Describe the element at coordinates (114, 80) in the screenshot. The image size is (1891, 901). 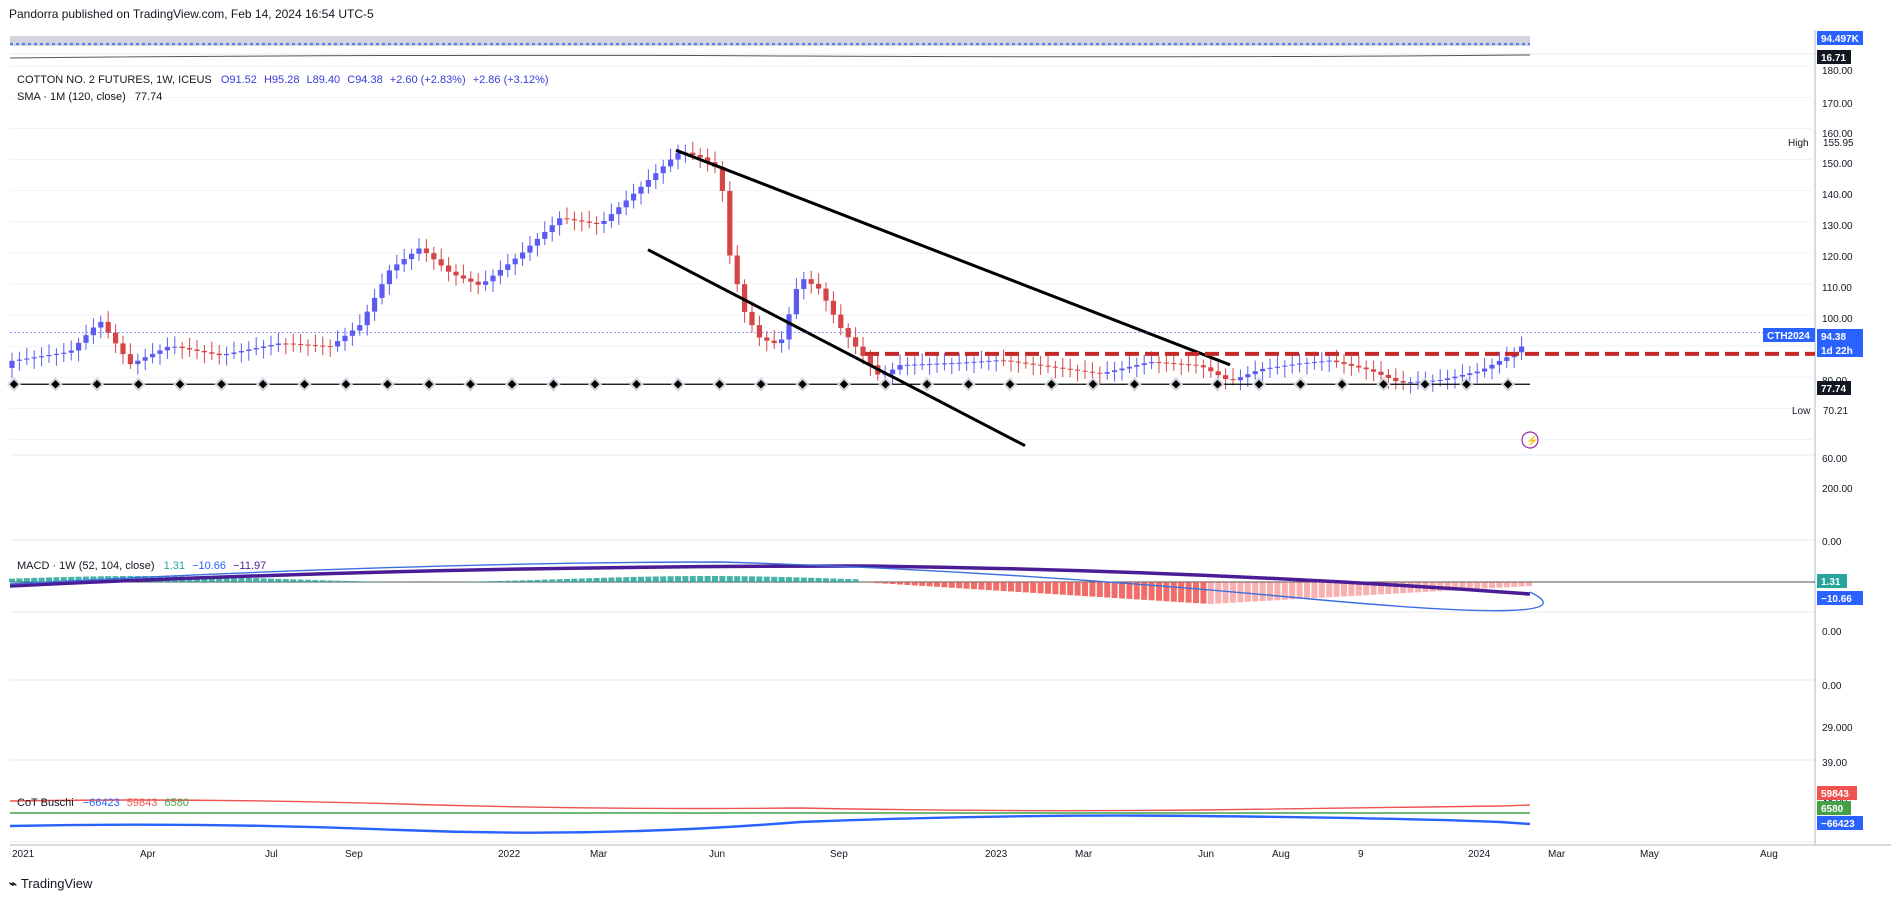
I see `symbol-name: COTTON NO. 2 FUTURES, 1W, ICEUS` at that location.